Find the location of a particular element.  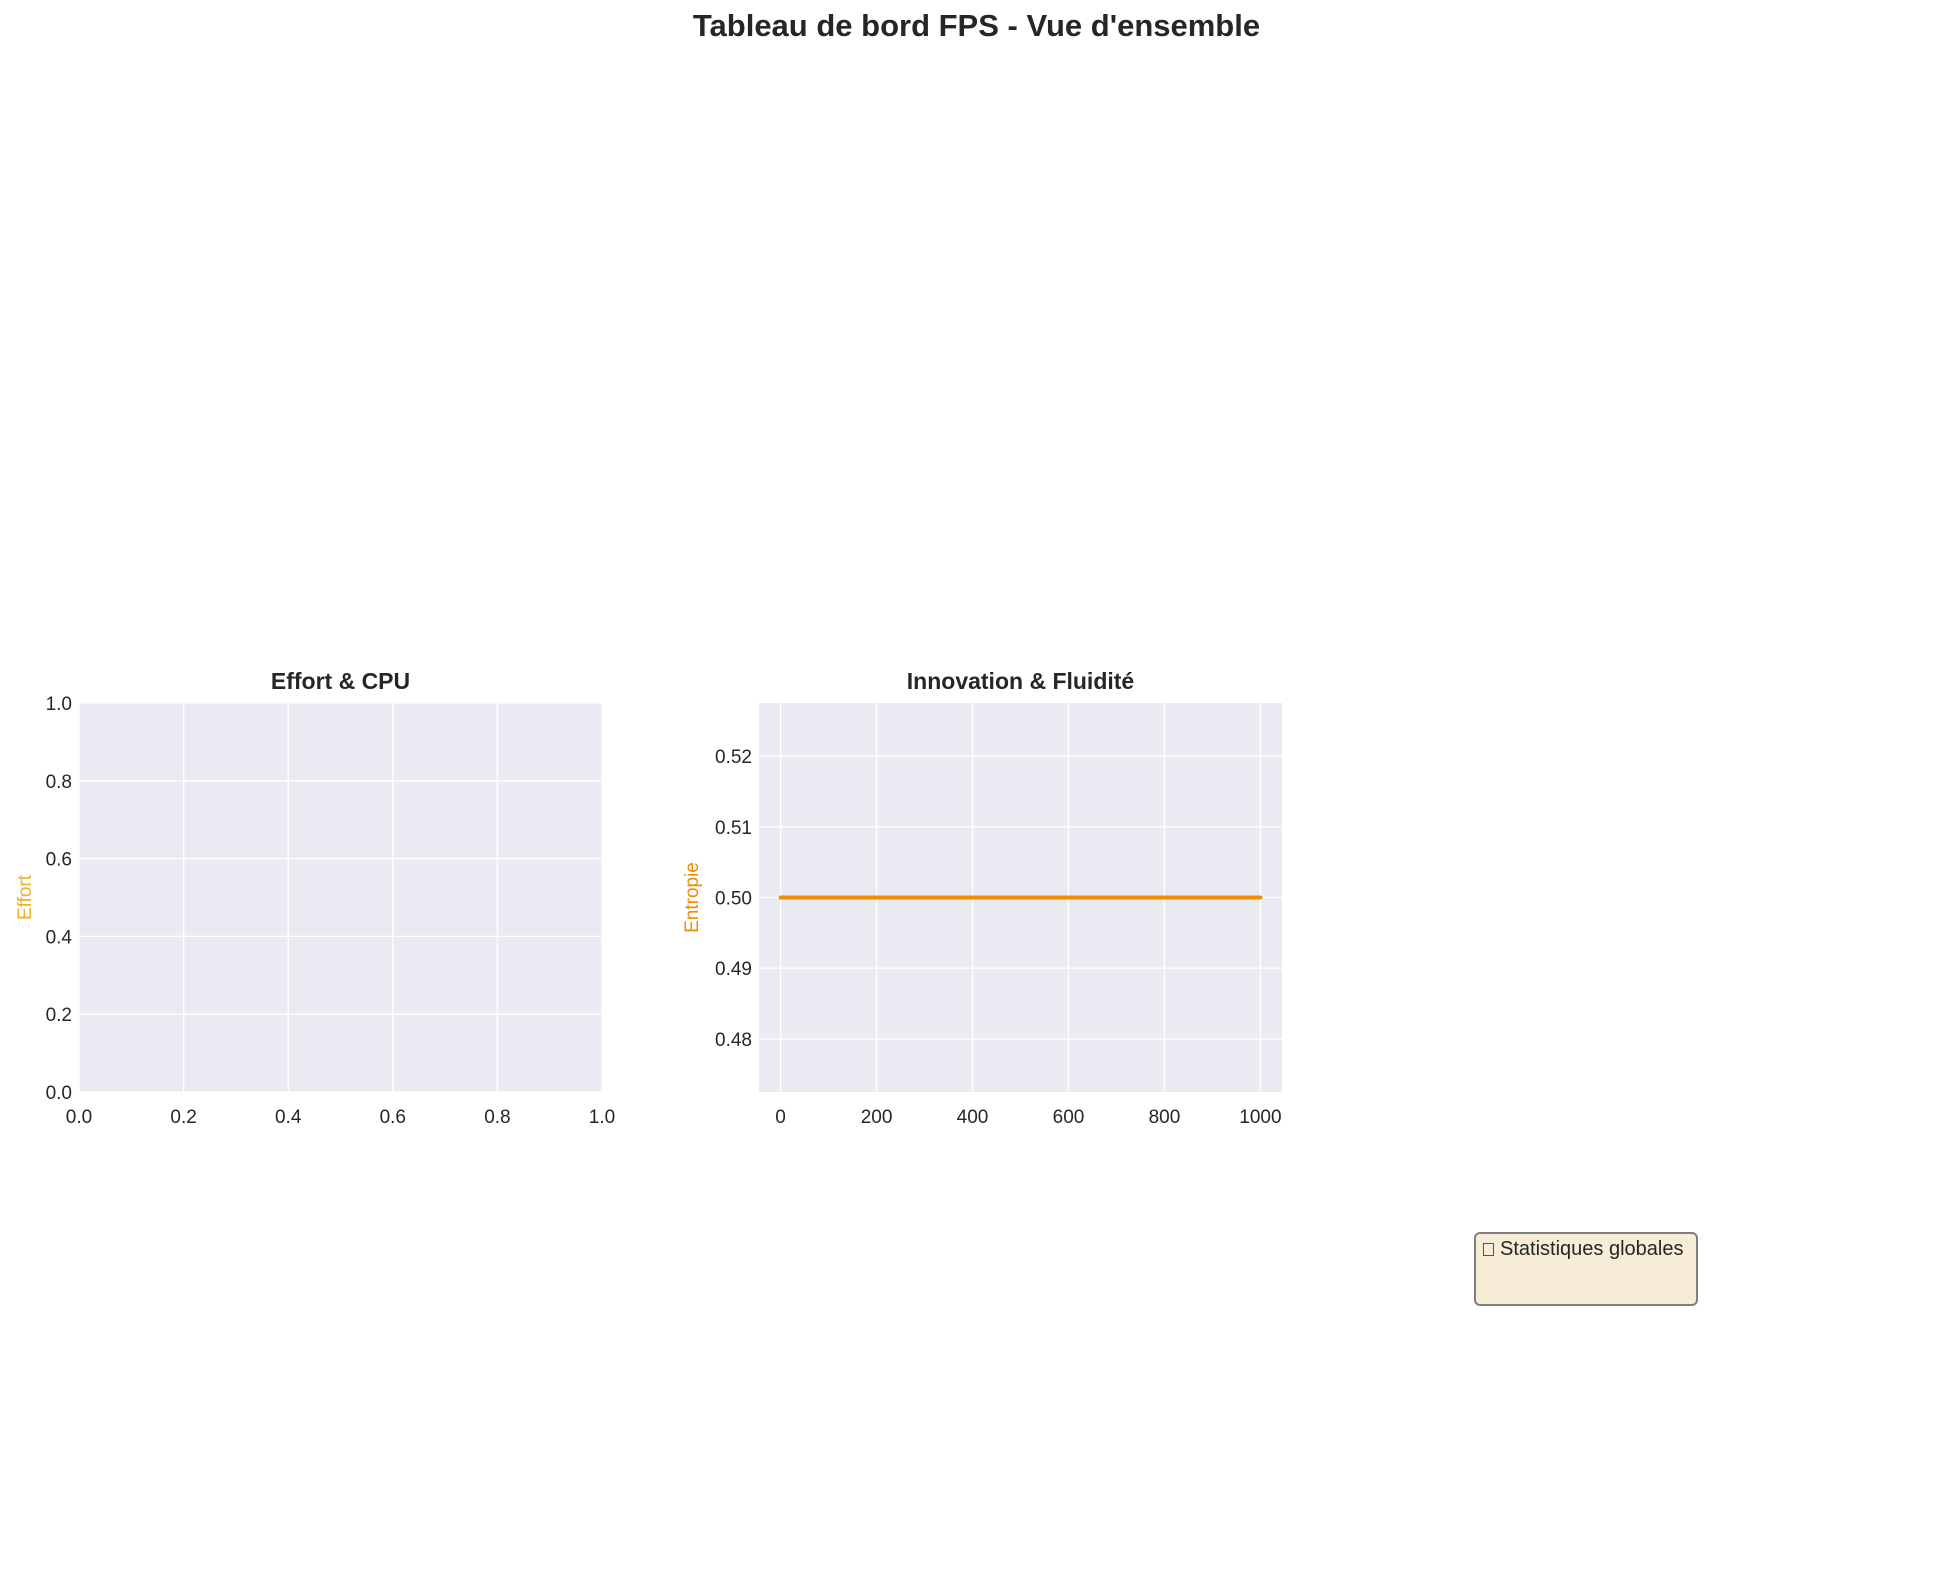

x-tick-label: 600 is located at coordinates (1069, 1117).